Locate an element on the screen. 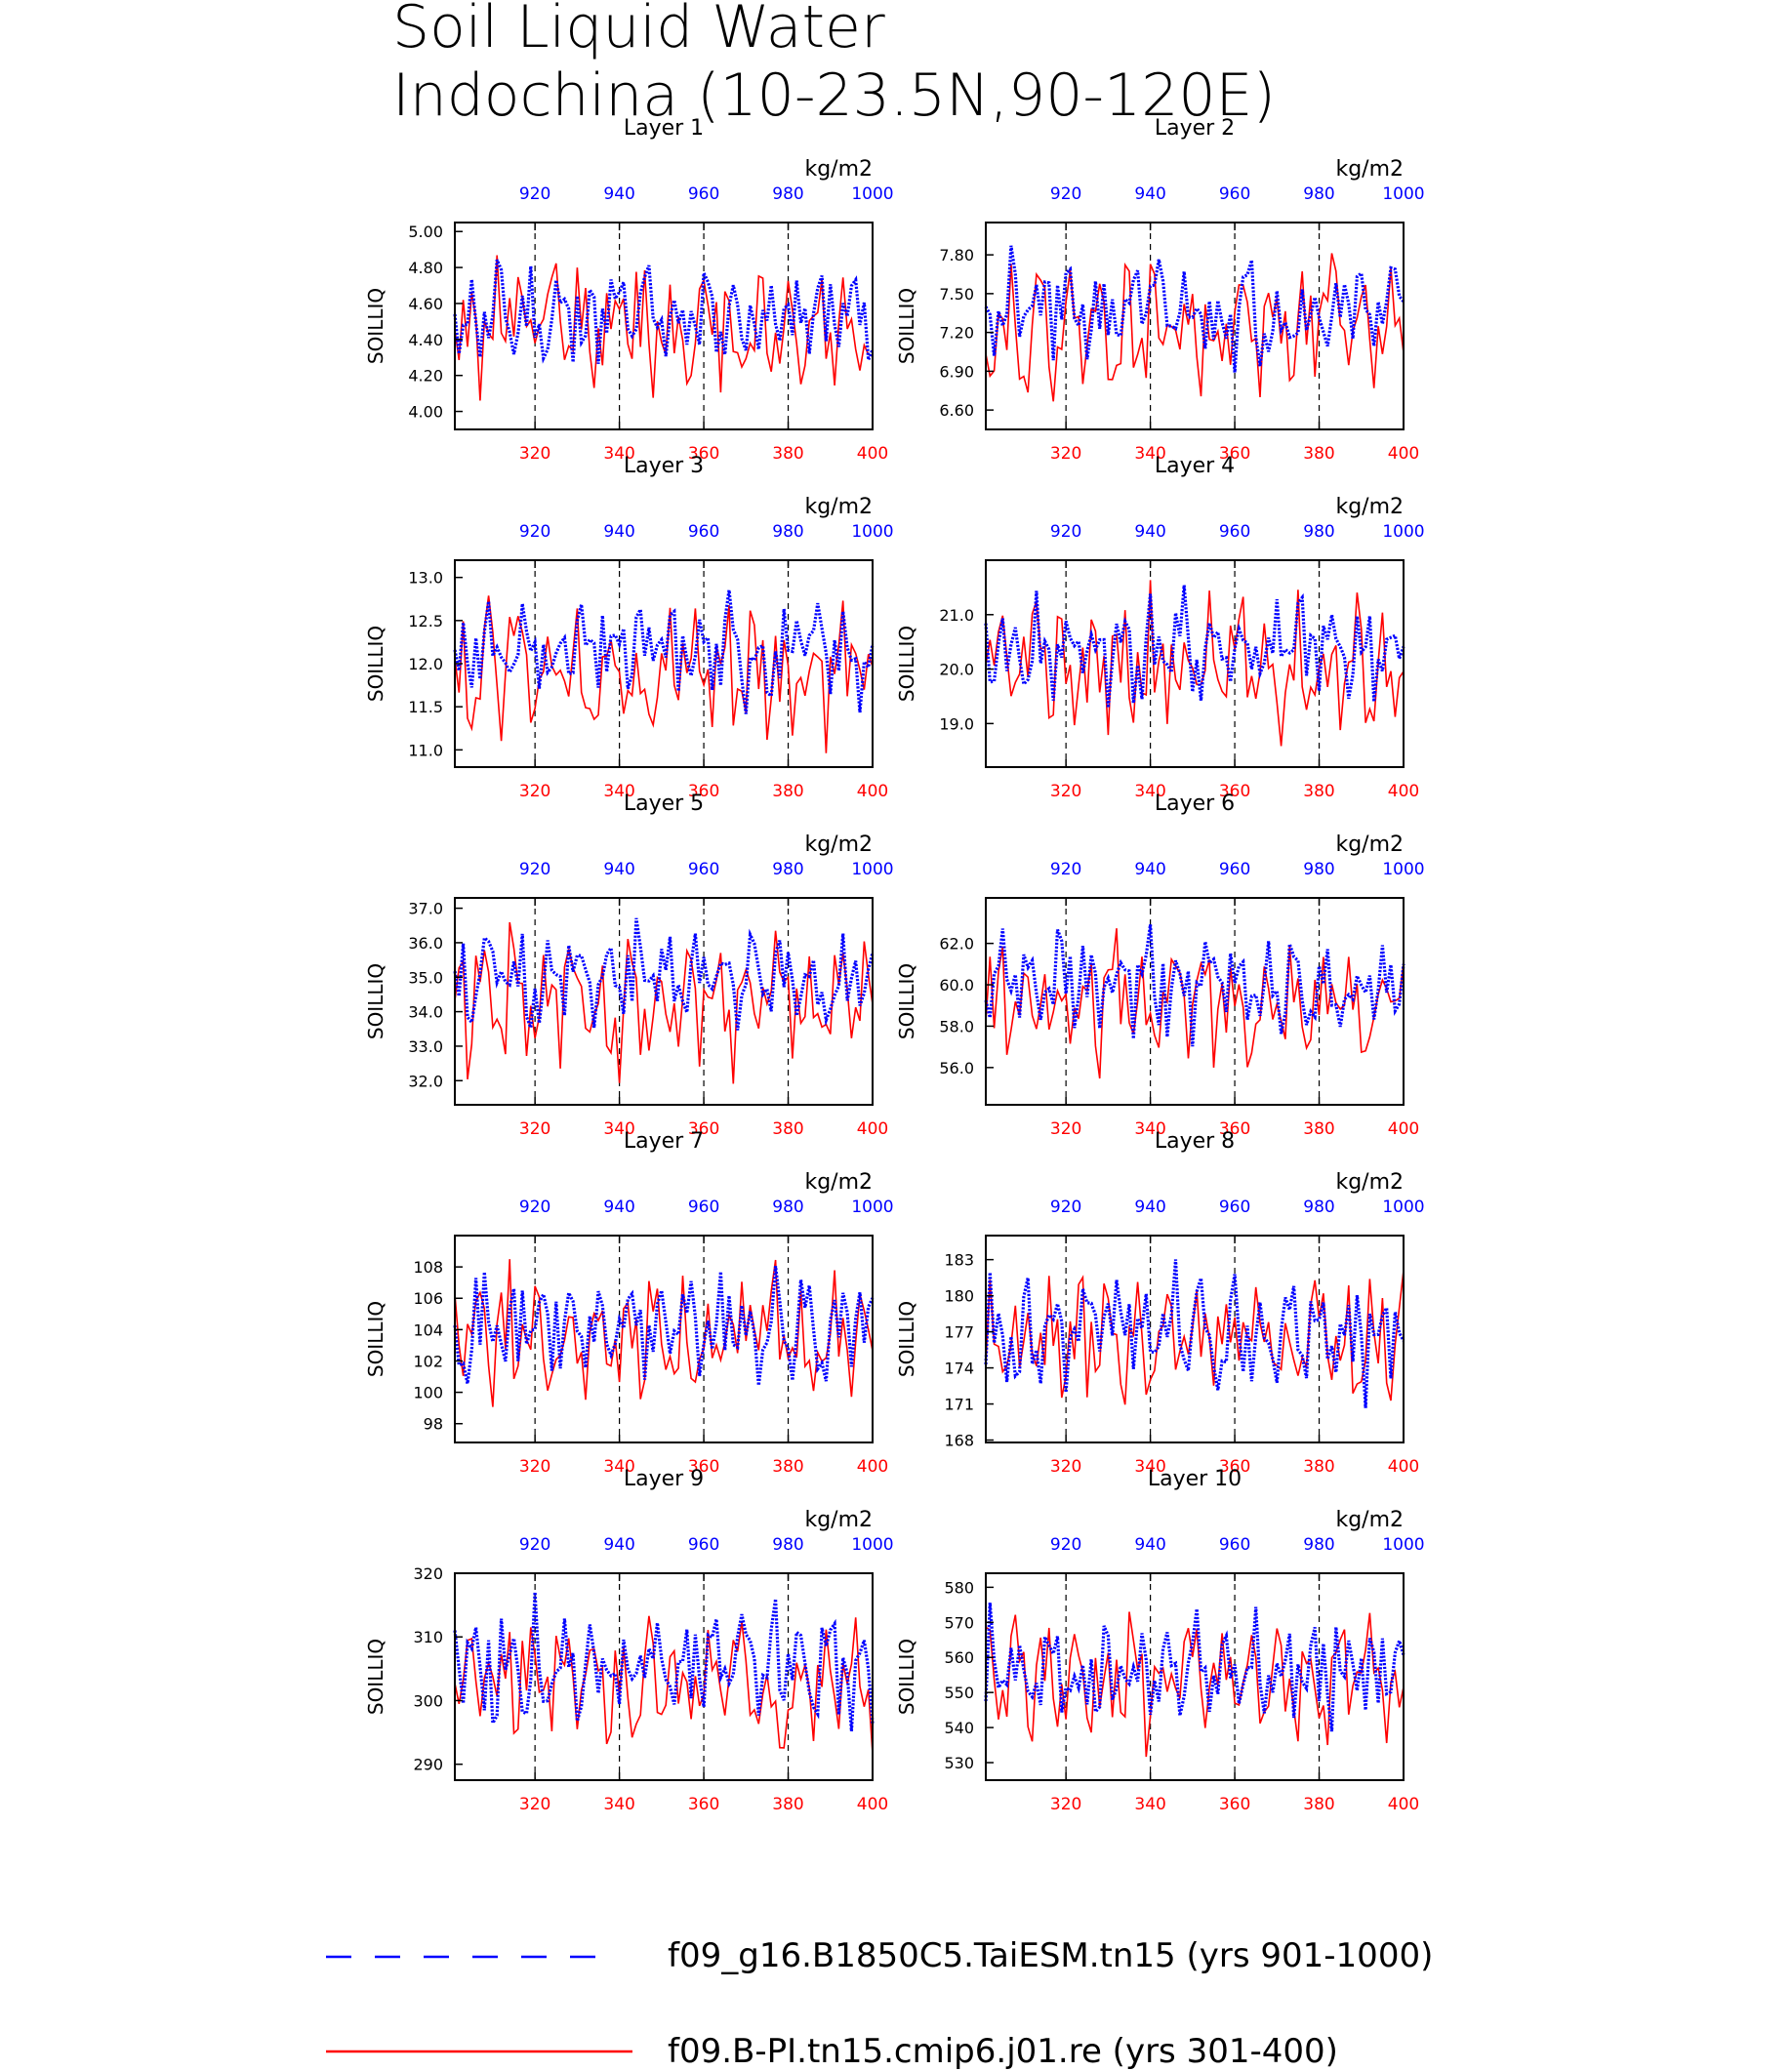 The width and height of the screenshot is (1792, 2071). y-tick-label: 4.80 is located at coordinates (425, 268).